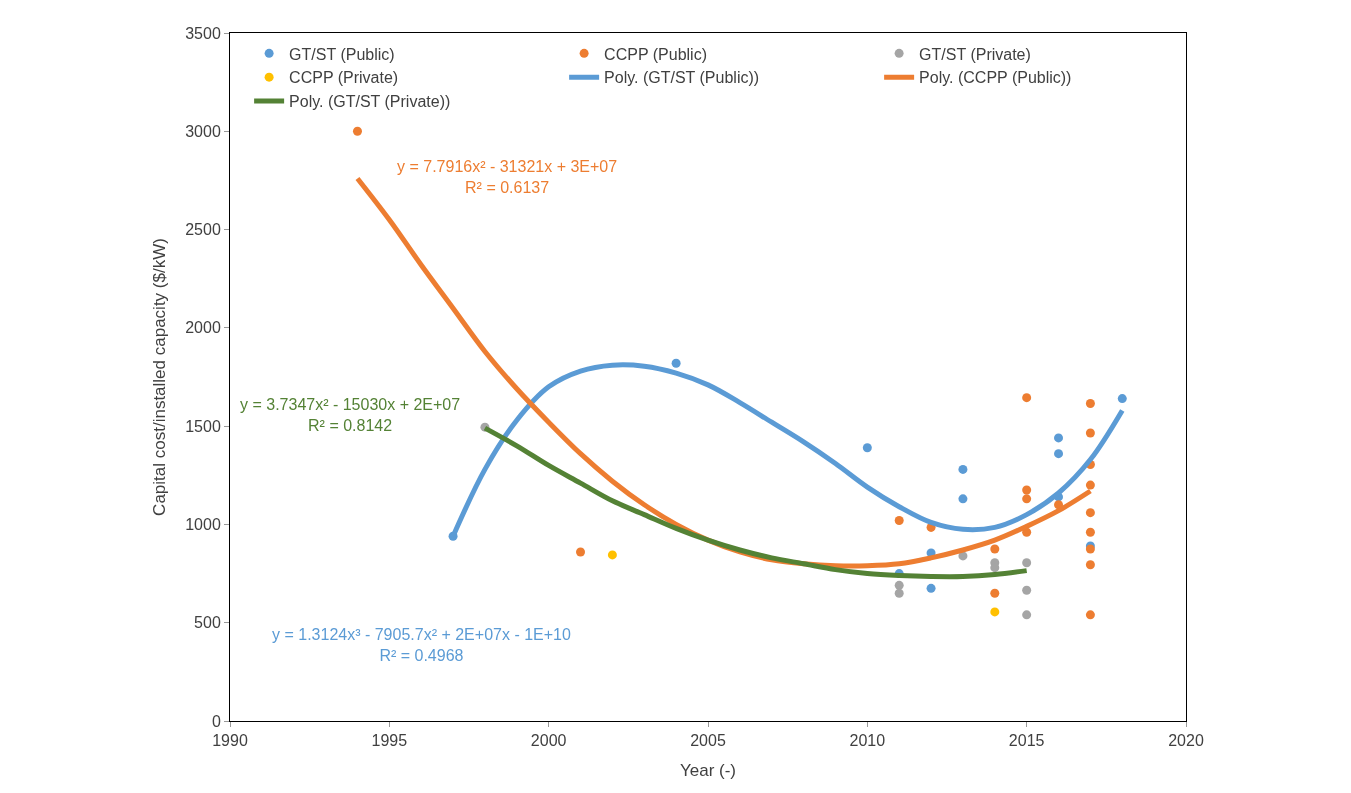  Describe the element at coordinates (342, 54) in the screenshot. I see `legend-label: GT/ST (Public)` at that location.